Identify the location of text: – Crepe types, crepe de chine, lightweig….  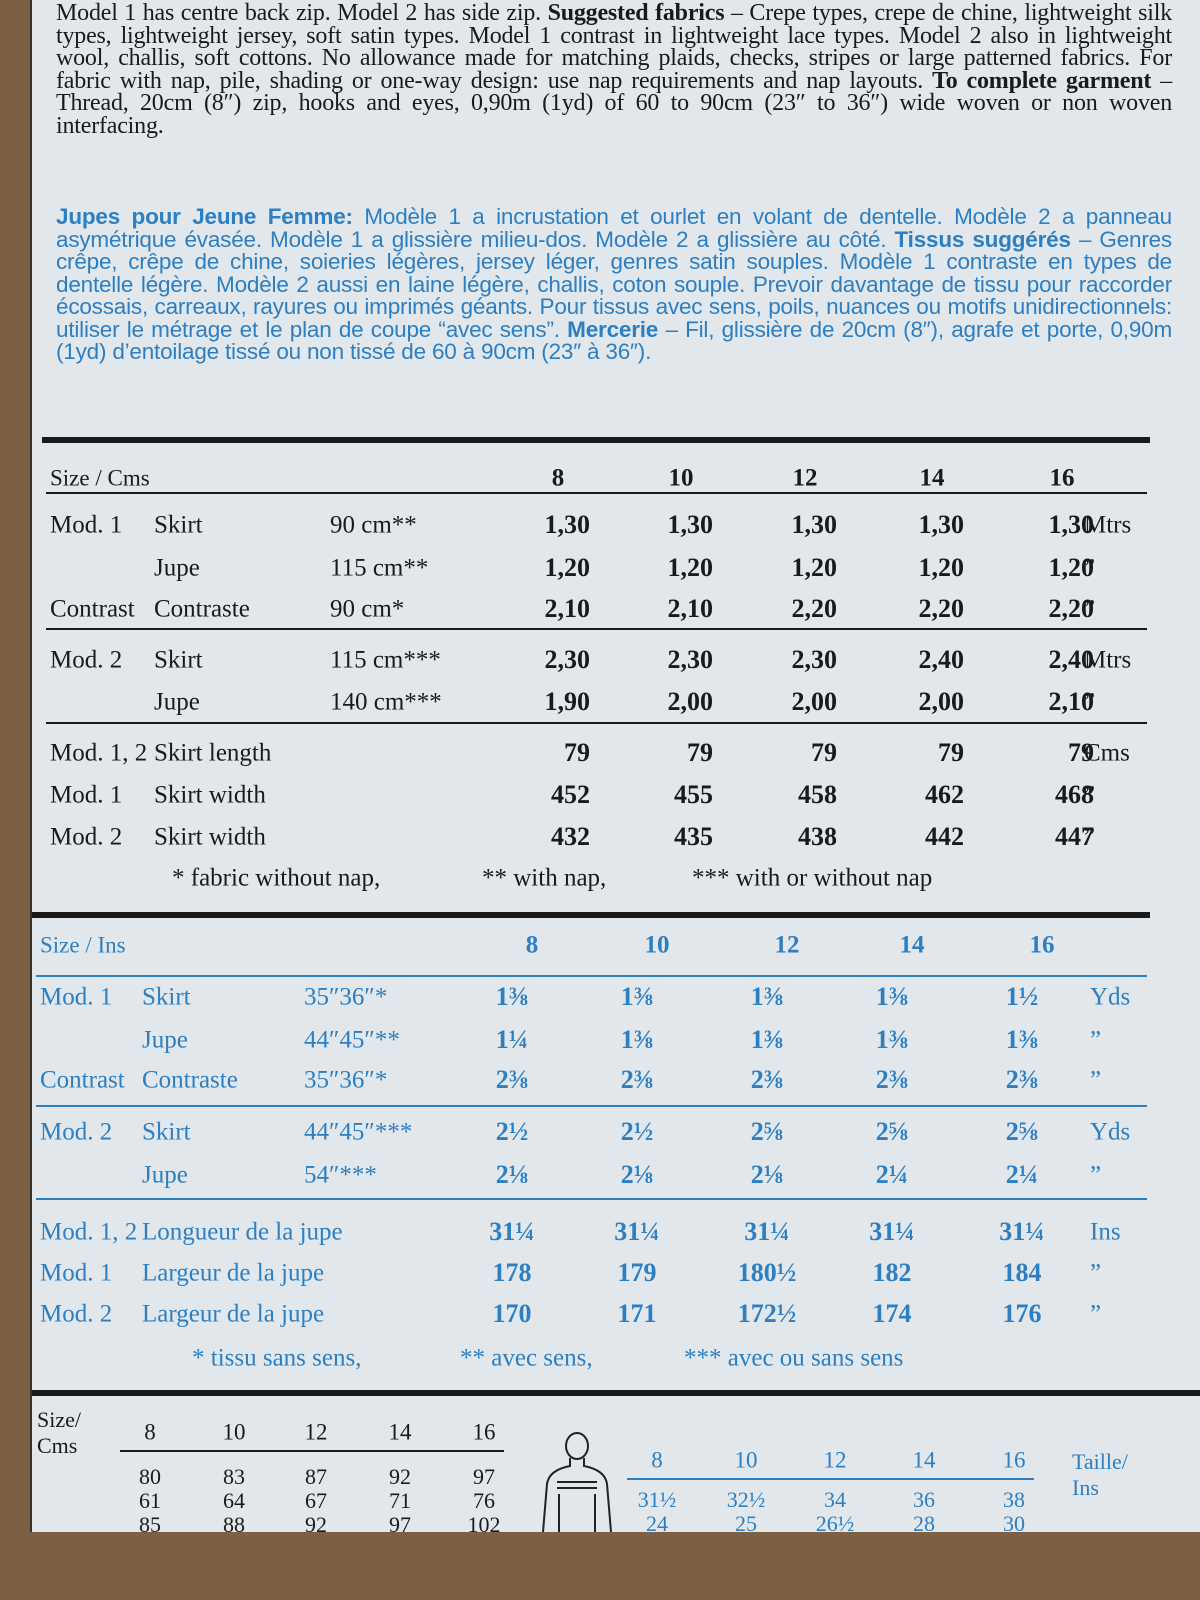
(614, 47).